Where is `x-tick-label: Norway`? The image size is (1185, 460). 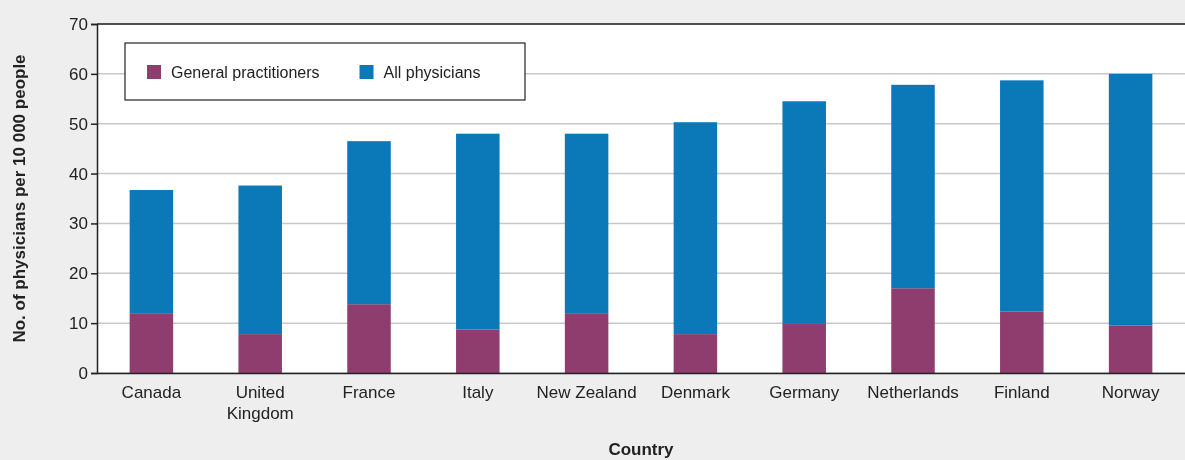 x-tick-label: Norway is located at coordinates (1130, 393).